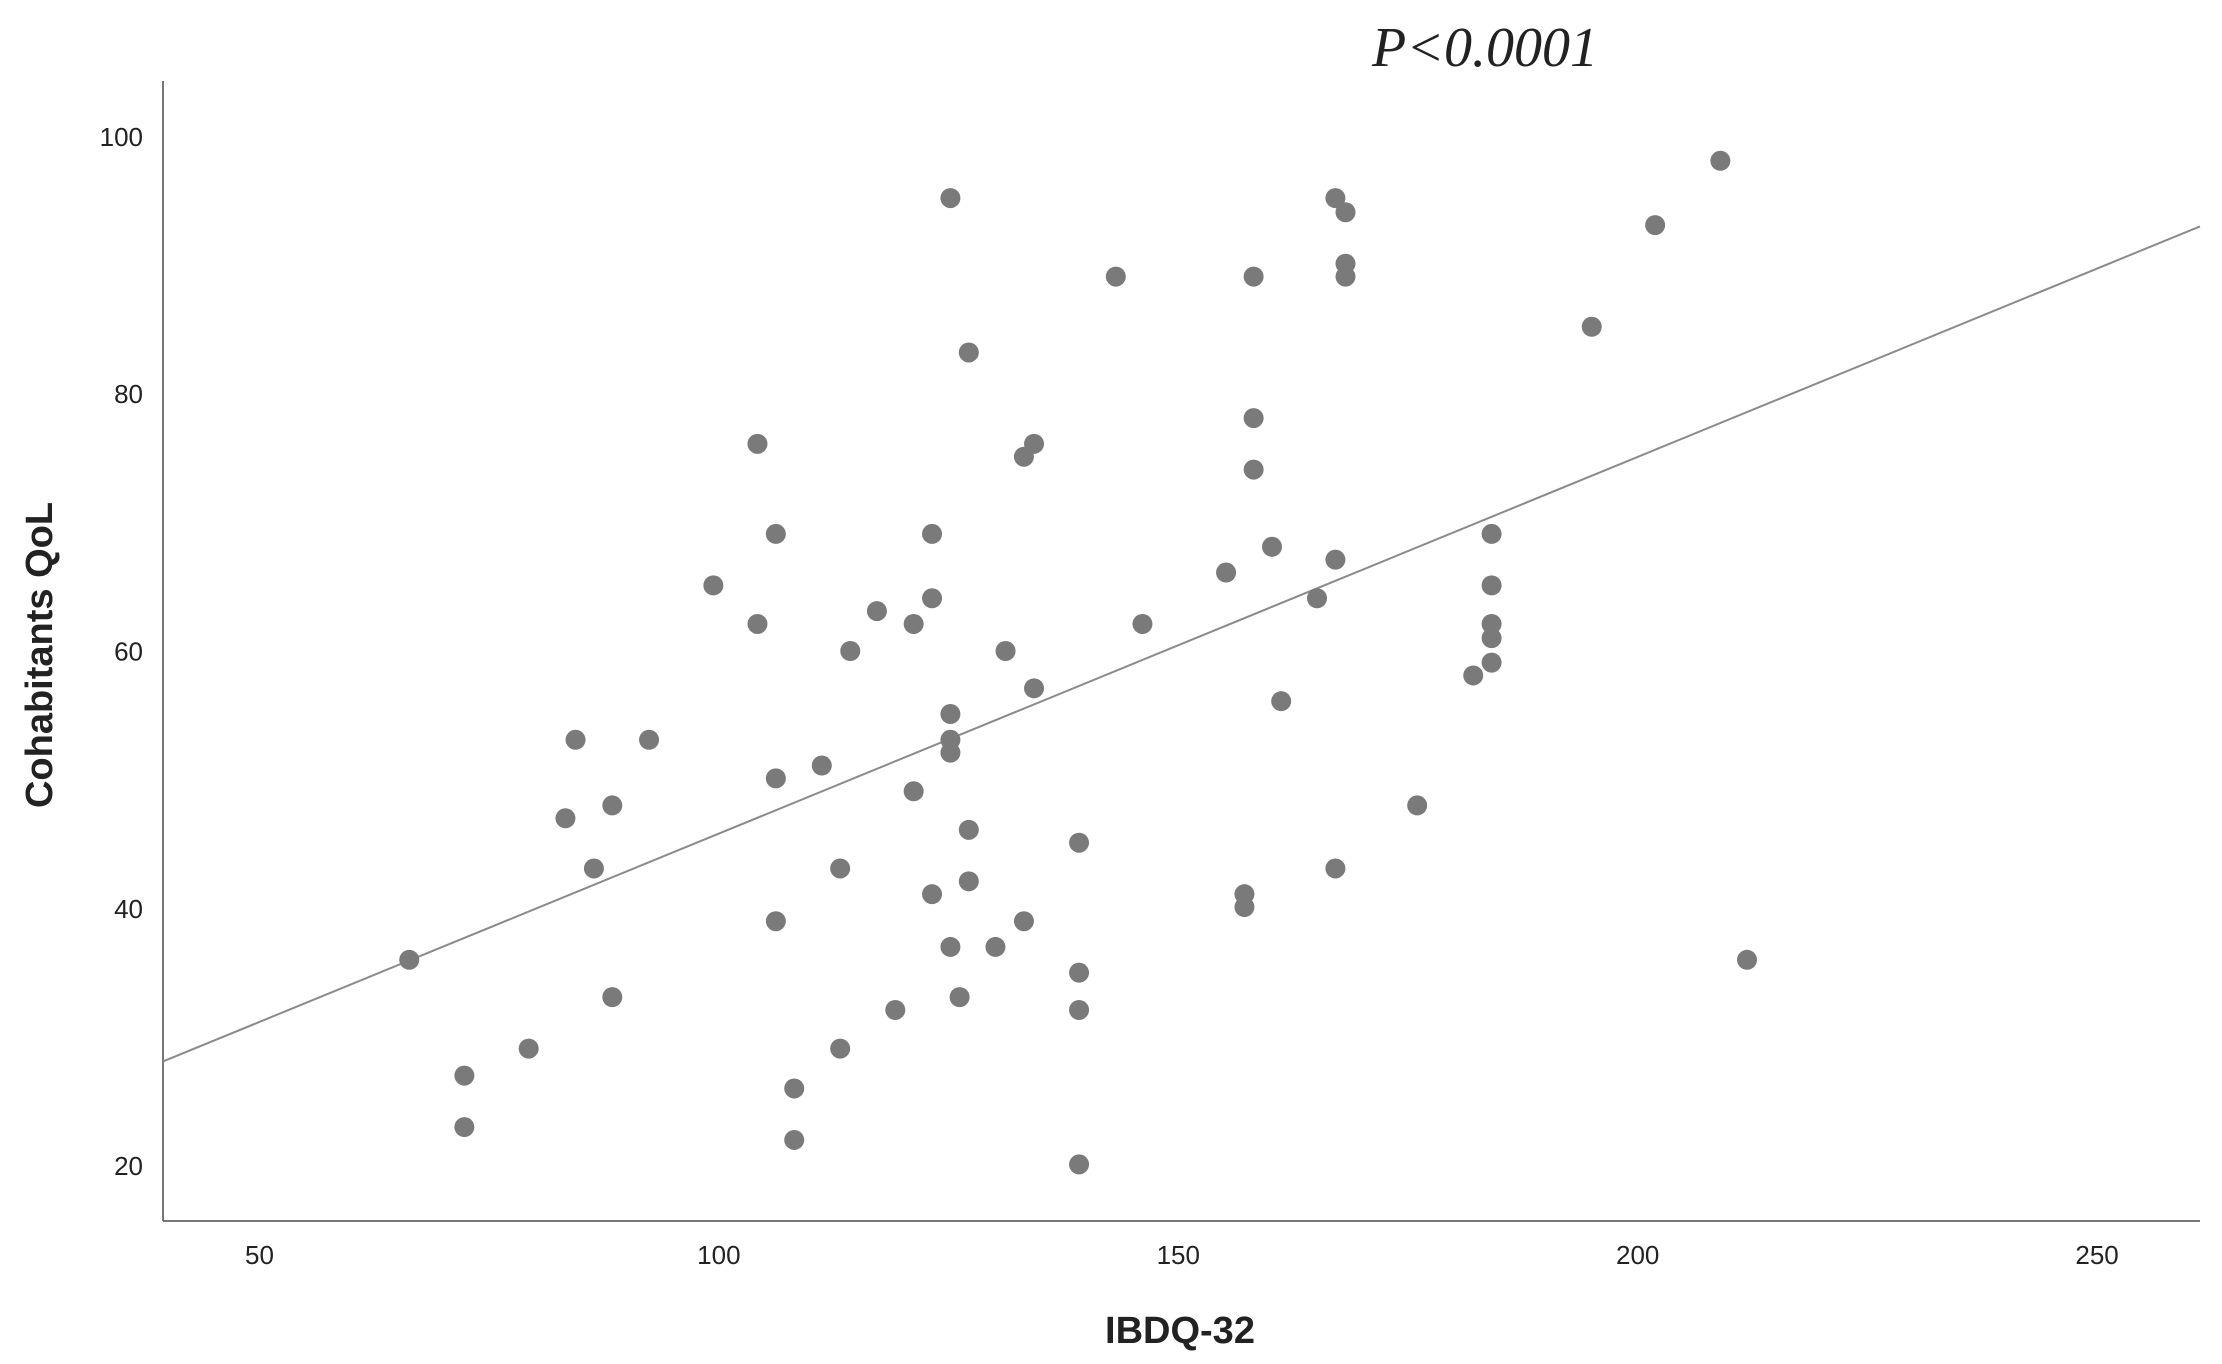 The image size is (2222, 1364). I want to click on y-tick-label: 60, so click(128, 651).